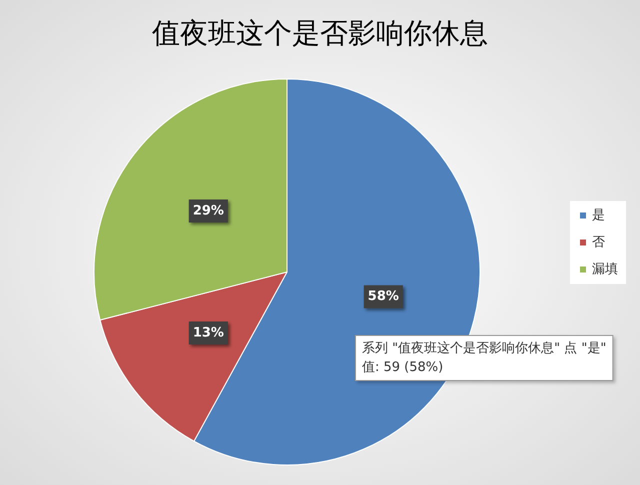  I want to click on text: 系列 "值夜班这个是否影响你休息" 点 "是" 值: 59 (58%), so click(484, 357).